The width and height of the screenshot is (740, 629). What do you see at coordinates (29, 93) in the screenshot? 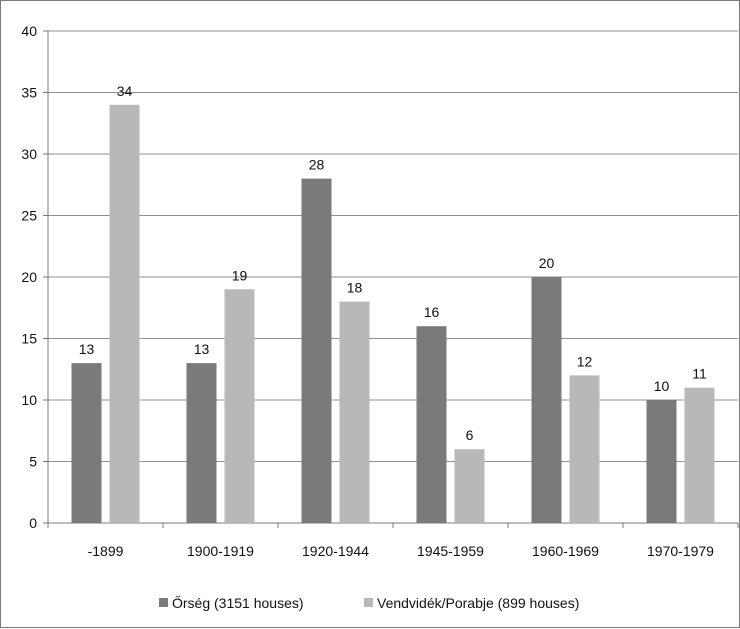
I see `y-tick-label: 35` at bounding box center [29, 93].